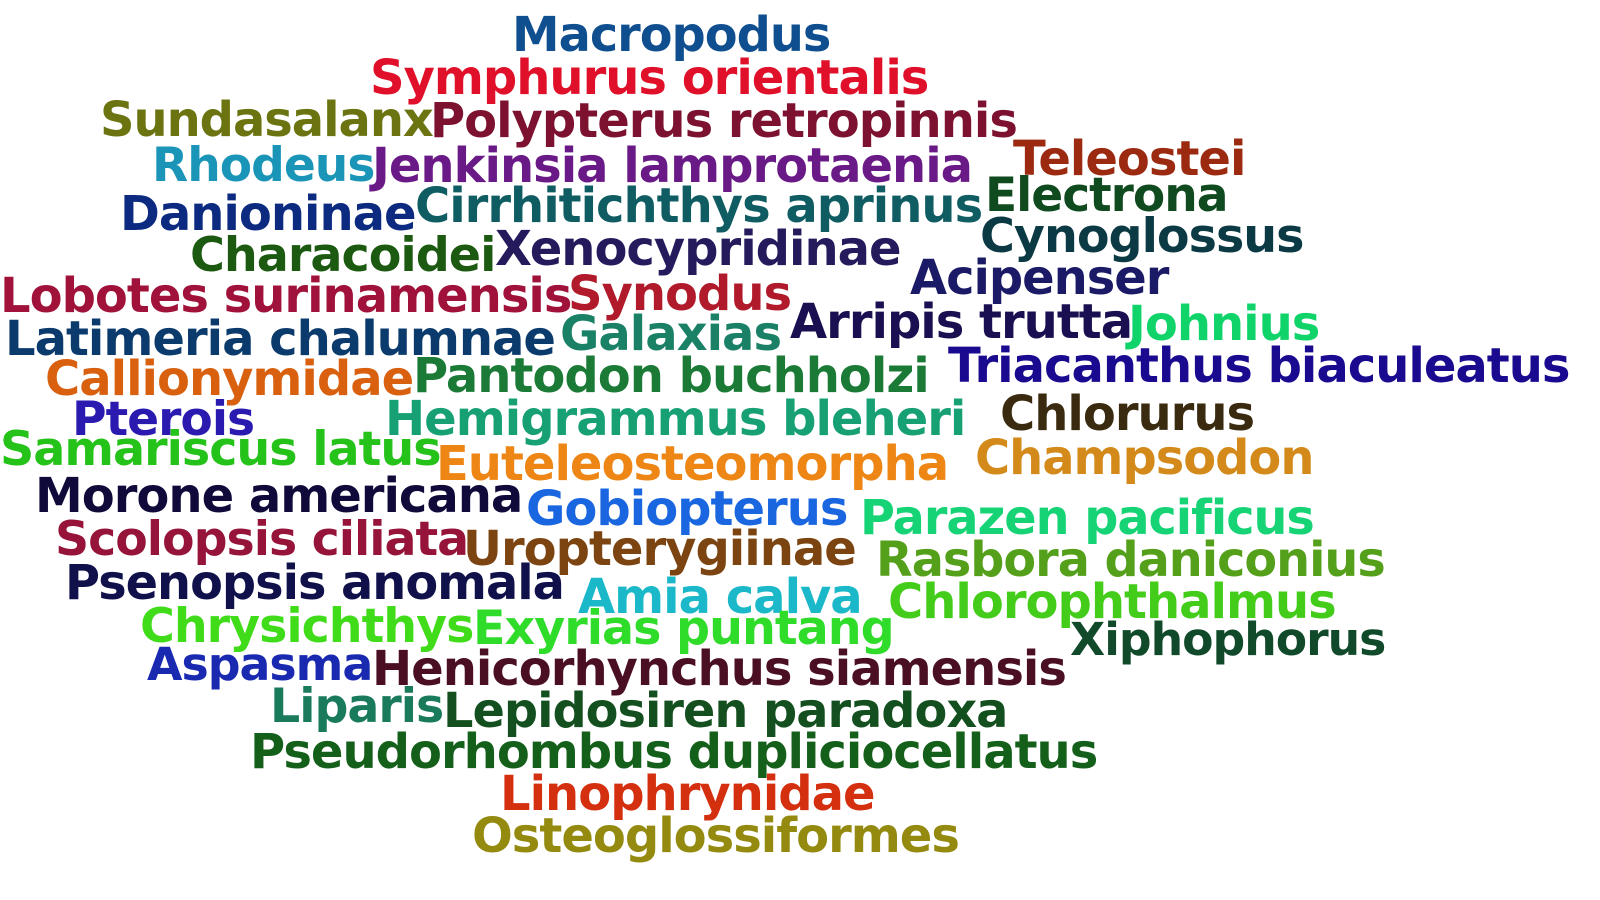 Image resolution: width=1600 pixels, height=900 pixels. What do you see at coordinates (1039, 278) in the screenshot?
I see `word-13: Acipenser` at bounding box center [1039, 278].